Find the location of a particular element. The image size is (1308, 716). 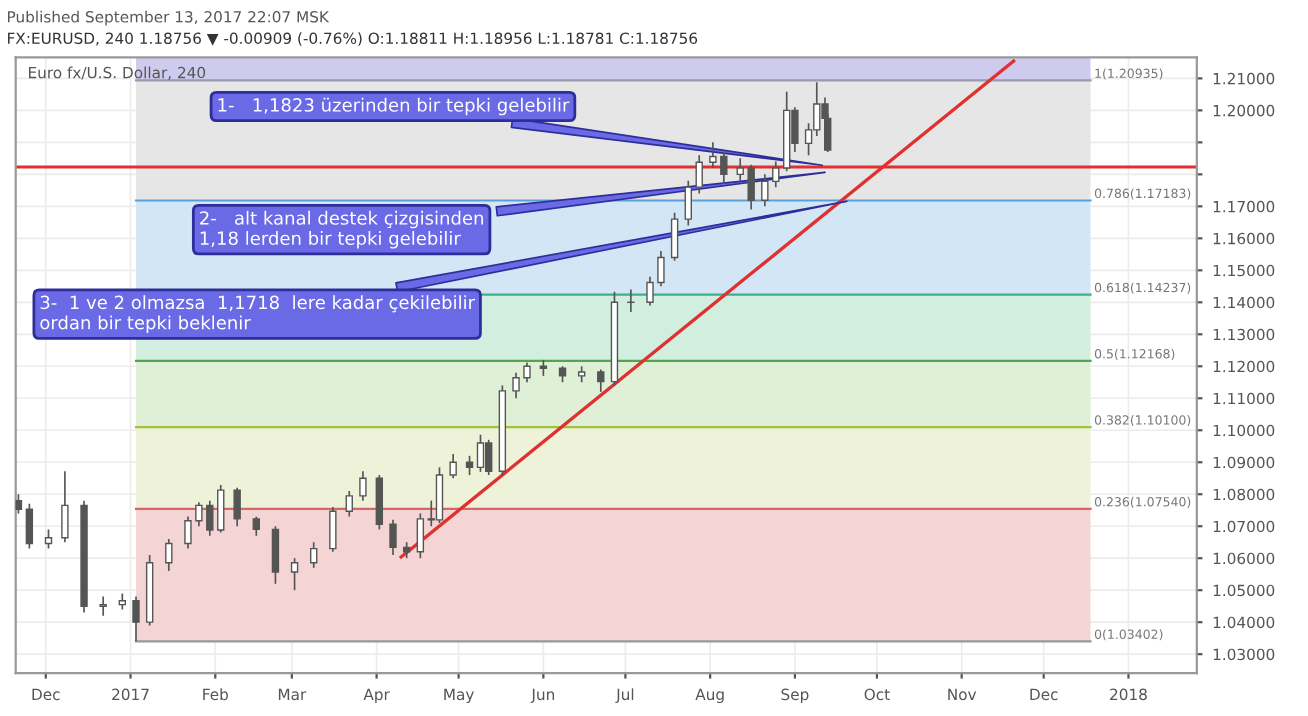

annotation: 2- alt kanal destek çizgisinden 1,18 lerden bir tepki gelebilir is located at coordinates (341, 229).